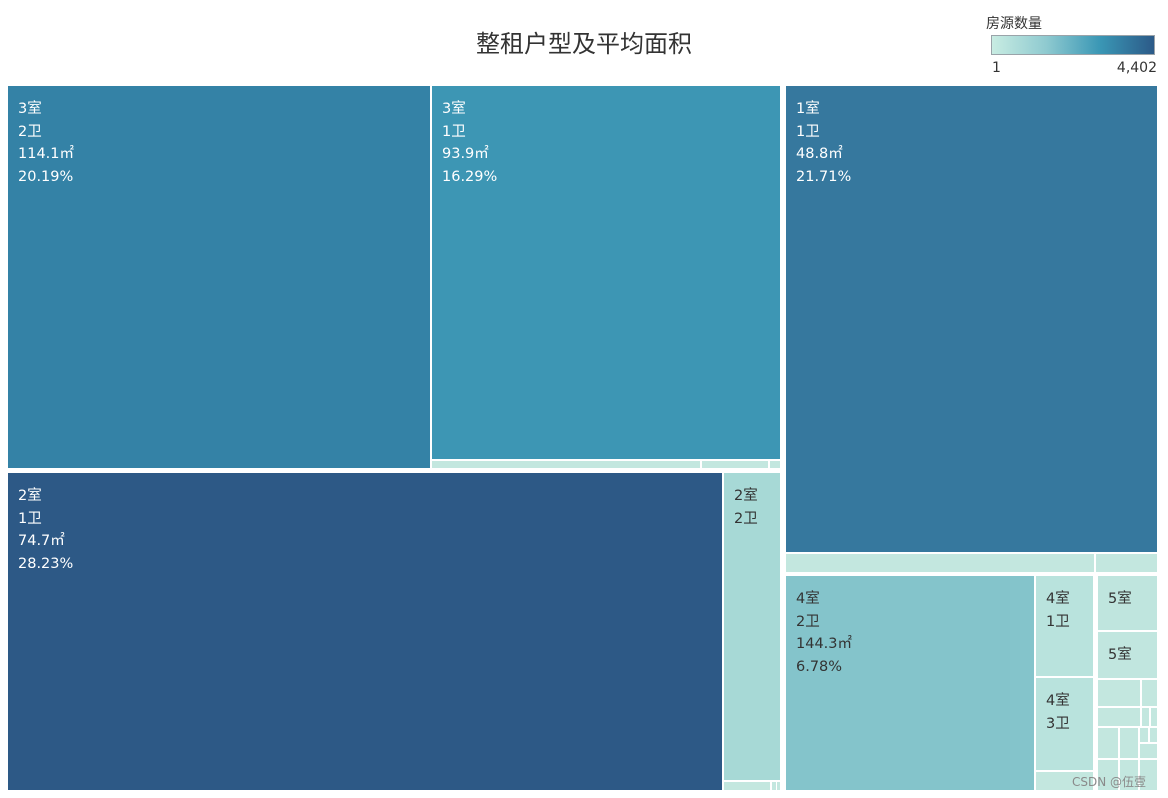  What do you see at coordinates (45, 530) in the screenshot?
I see `cell-label: 2室 1卫 74.7㎡ 28.23%` at bounding box center [45, 530].